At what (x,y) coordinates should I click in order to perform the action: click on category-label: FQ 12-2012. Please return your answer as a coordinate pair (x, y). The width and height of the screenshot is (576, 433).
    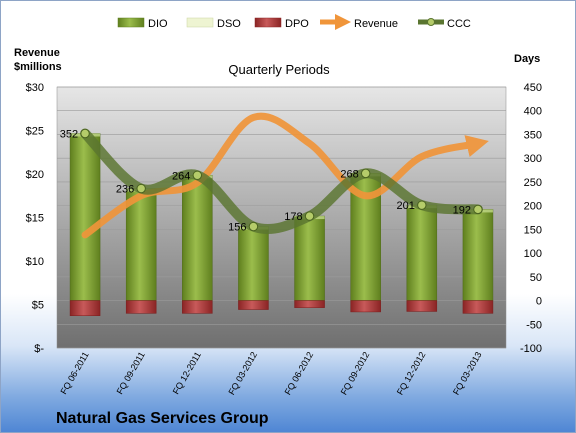
    Looking at the image, I should click on (411, 373).